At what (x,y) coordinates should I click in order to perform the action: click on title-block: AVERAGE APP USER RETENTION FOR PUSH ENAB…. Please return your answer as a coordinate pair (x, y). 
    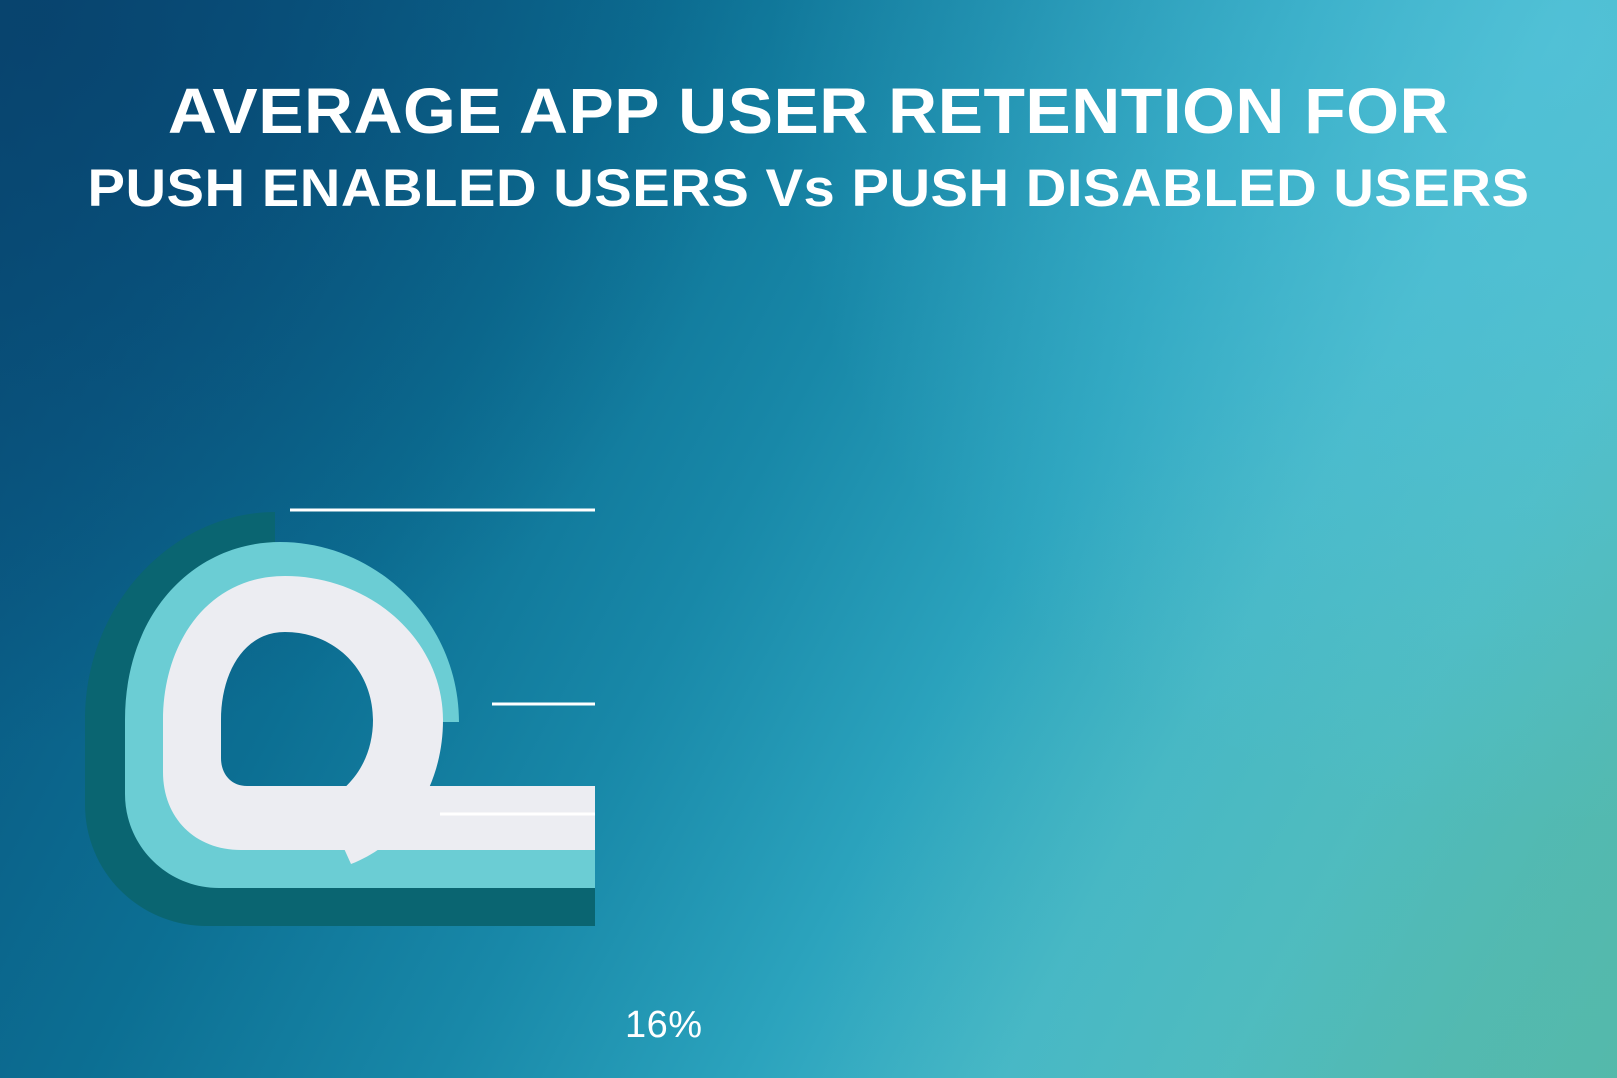
    Looking at the image, I should click on (808, 148).